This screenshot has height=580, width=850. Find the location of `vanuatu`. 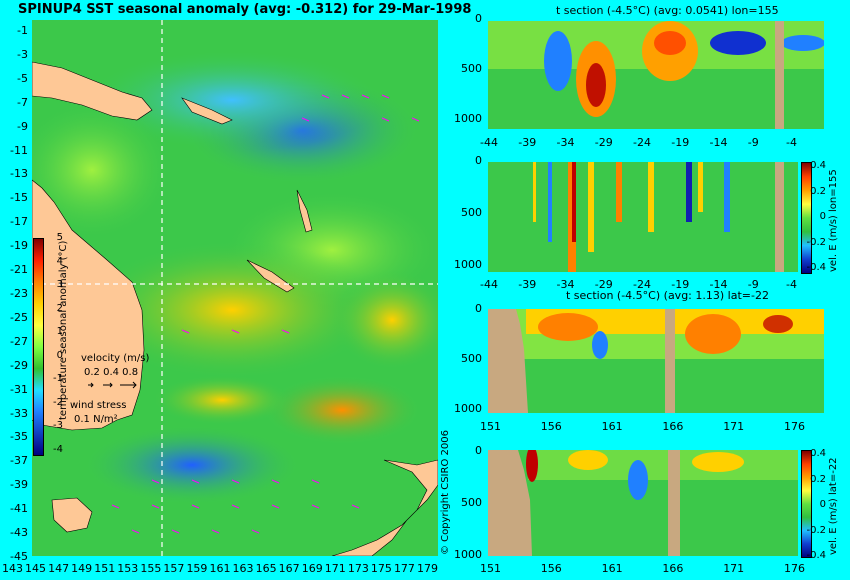

vanuatu is located at coordinates (304, 211).